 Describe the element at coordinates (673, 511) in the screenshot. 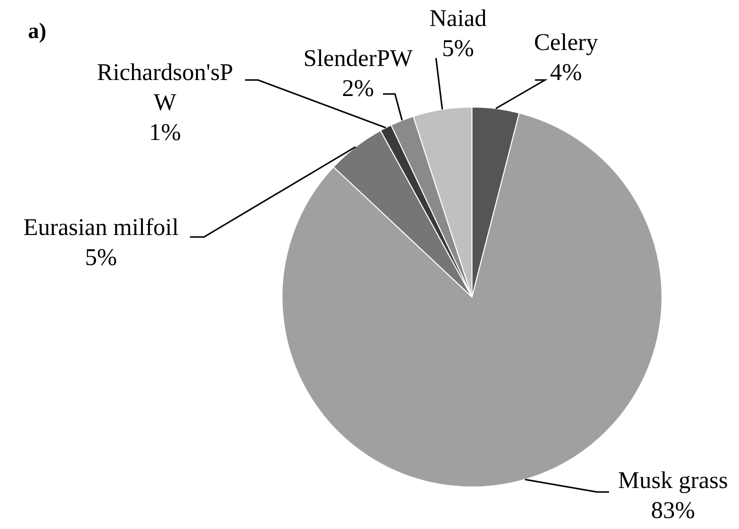

I see `data-label: 83%` at that location.